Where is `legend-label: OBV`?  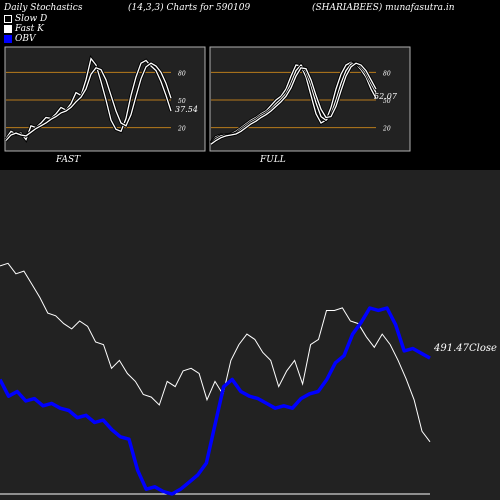
legend-label: OBV is located at coordinates (25, 39).